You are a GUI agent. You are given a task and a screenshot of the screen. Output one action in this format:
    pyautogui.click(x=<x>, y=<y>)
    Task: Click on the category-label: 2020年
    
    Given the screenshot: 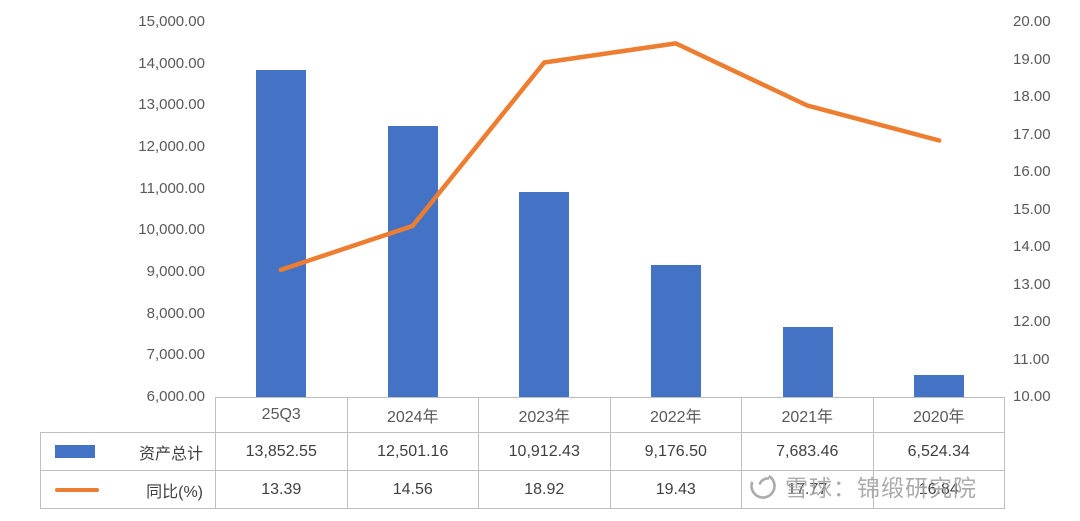 What is the action you would take?
    pyautogui.click(x=938, y=415)
    